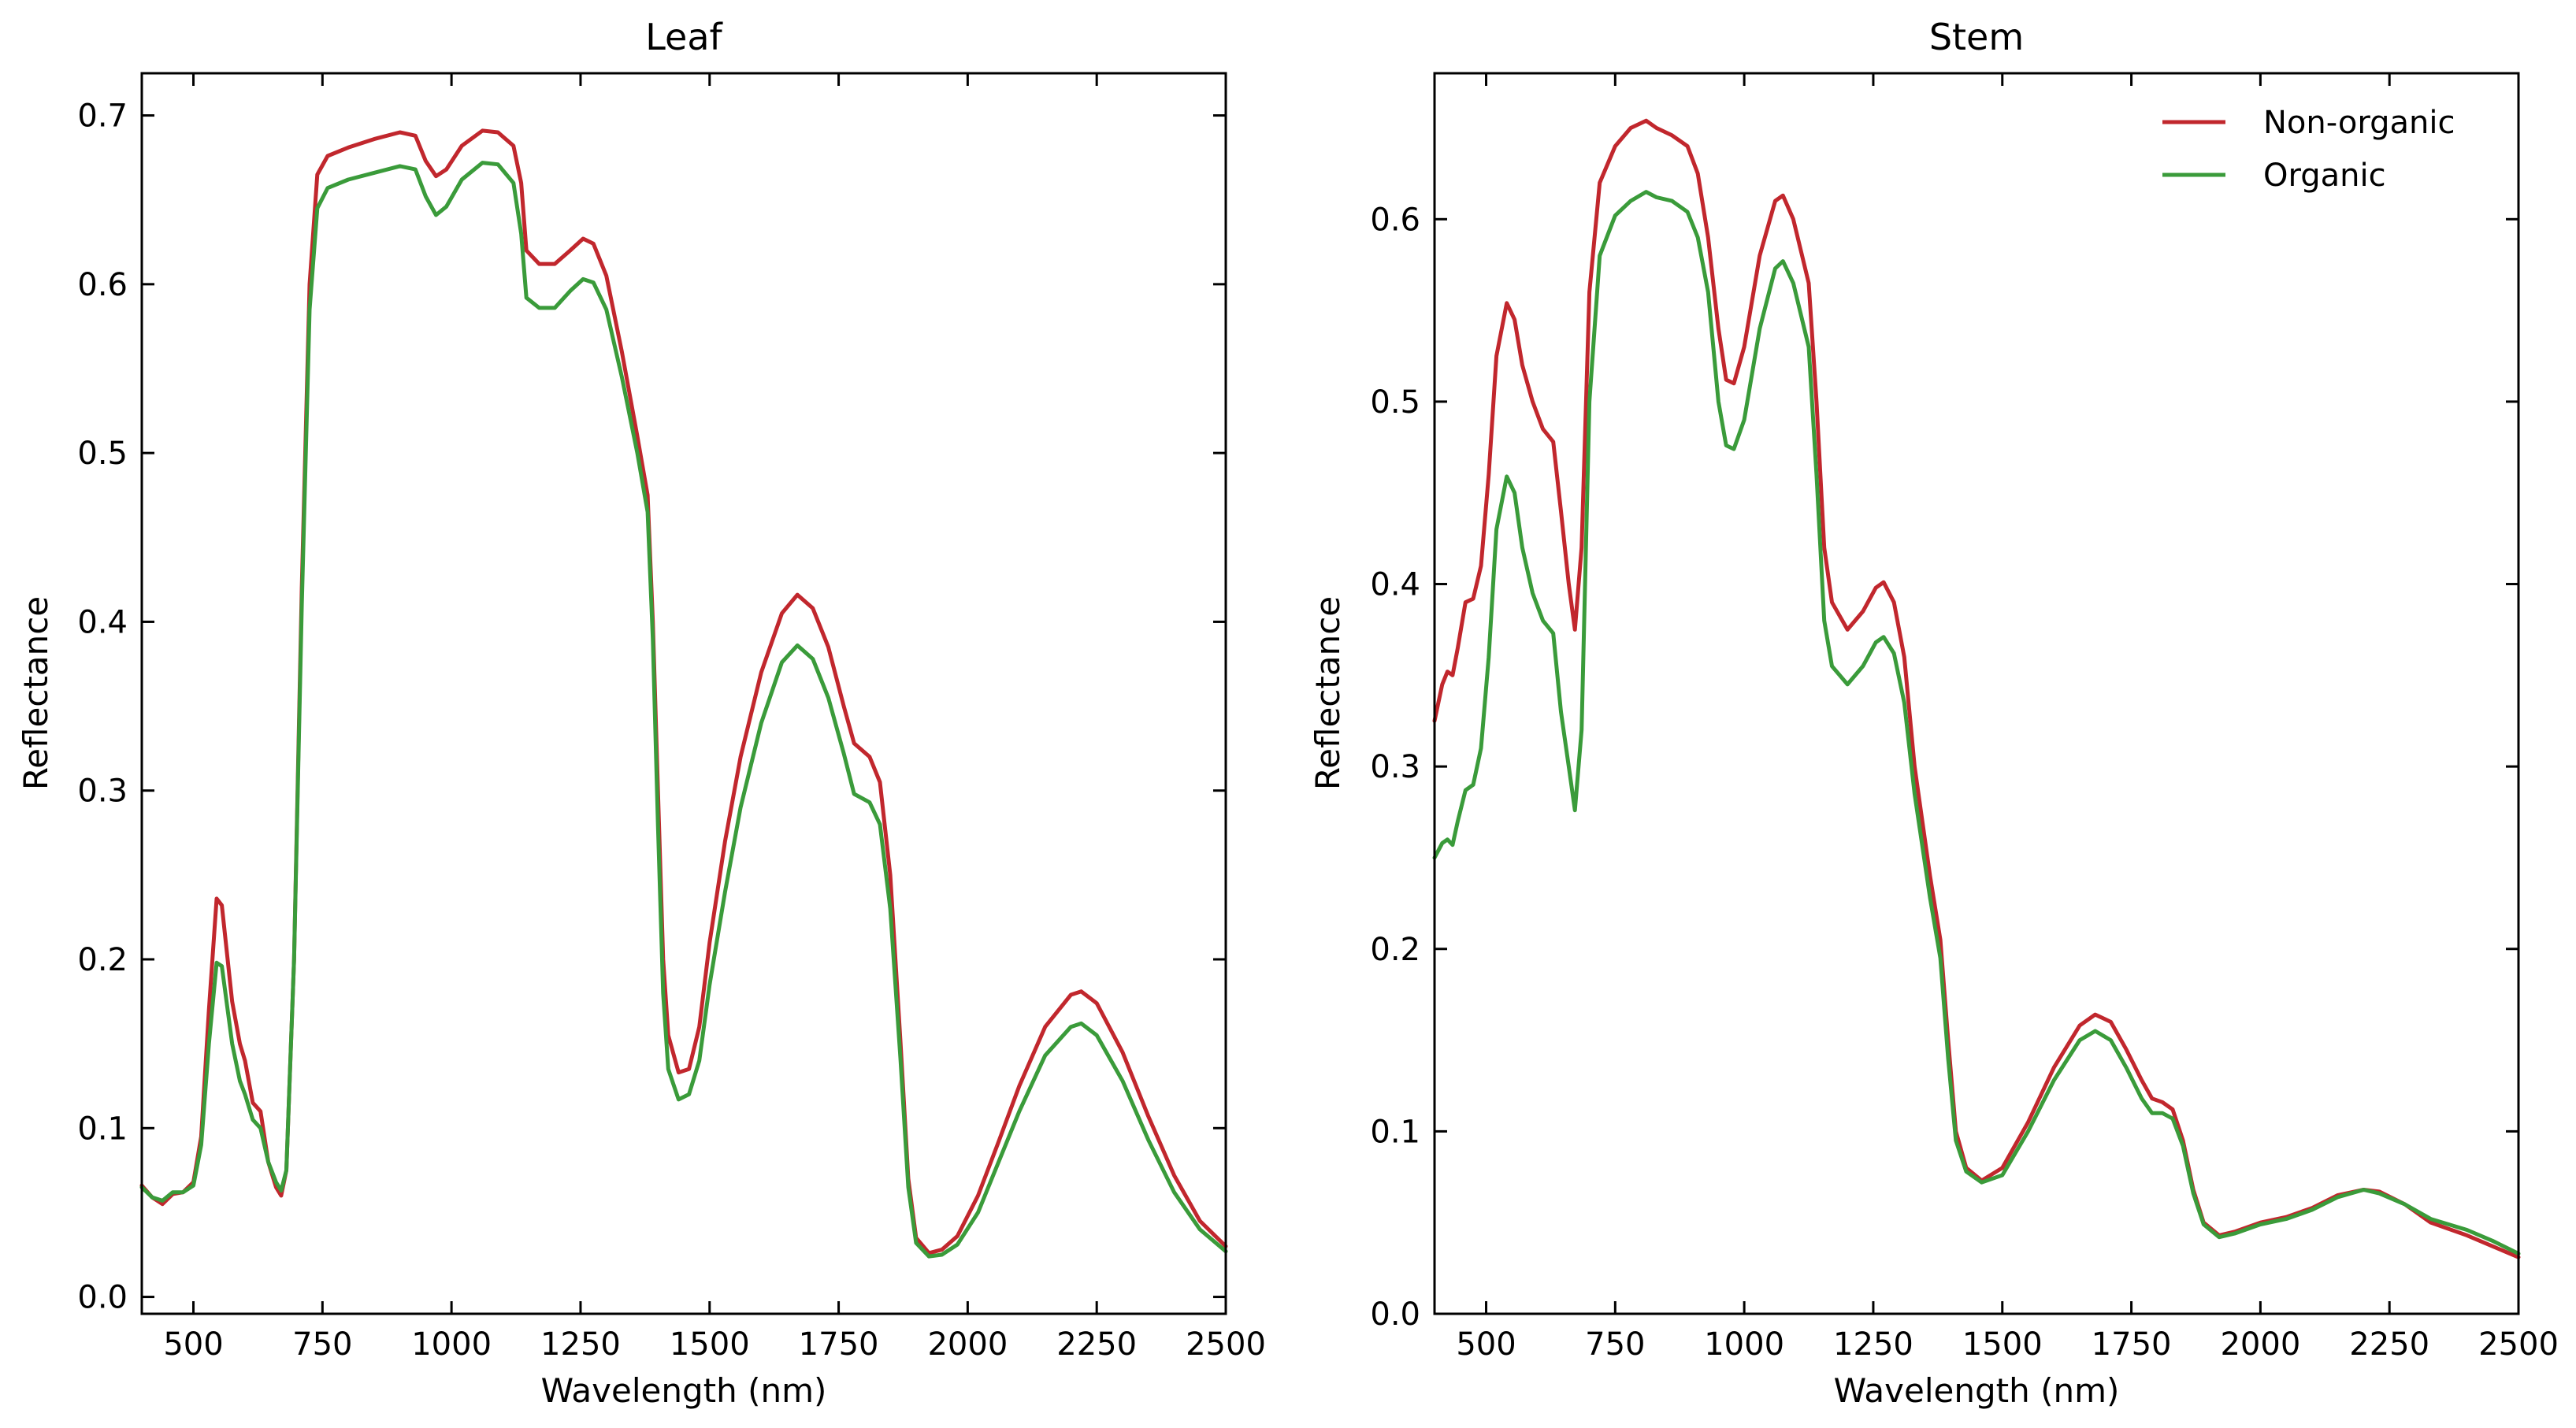 The width and height of the screenshot is (2576, 1428). I want to click on leaf-y-tick-label: 0.2, so click(102, 960).